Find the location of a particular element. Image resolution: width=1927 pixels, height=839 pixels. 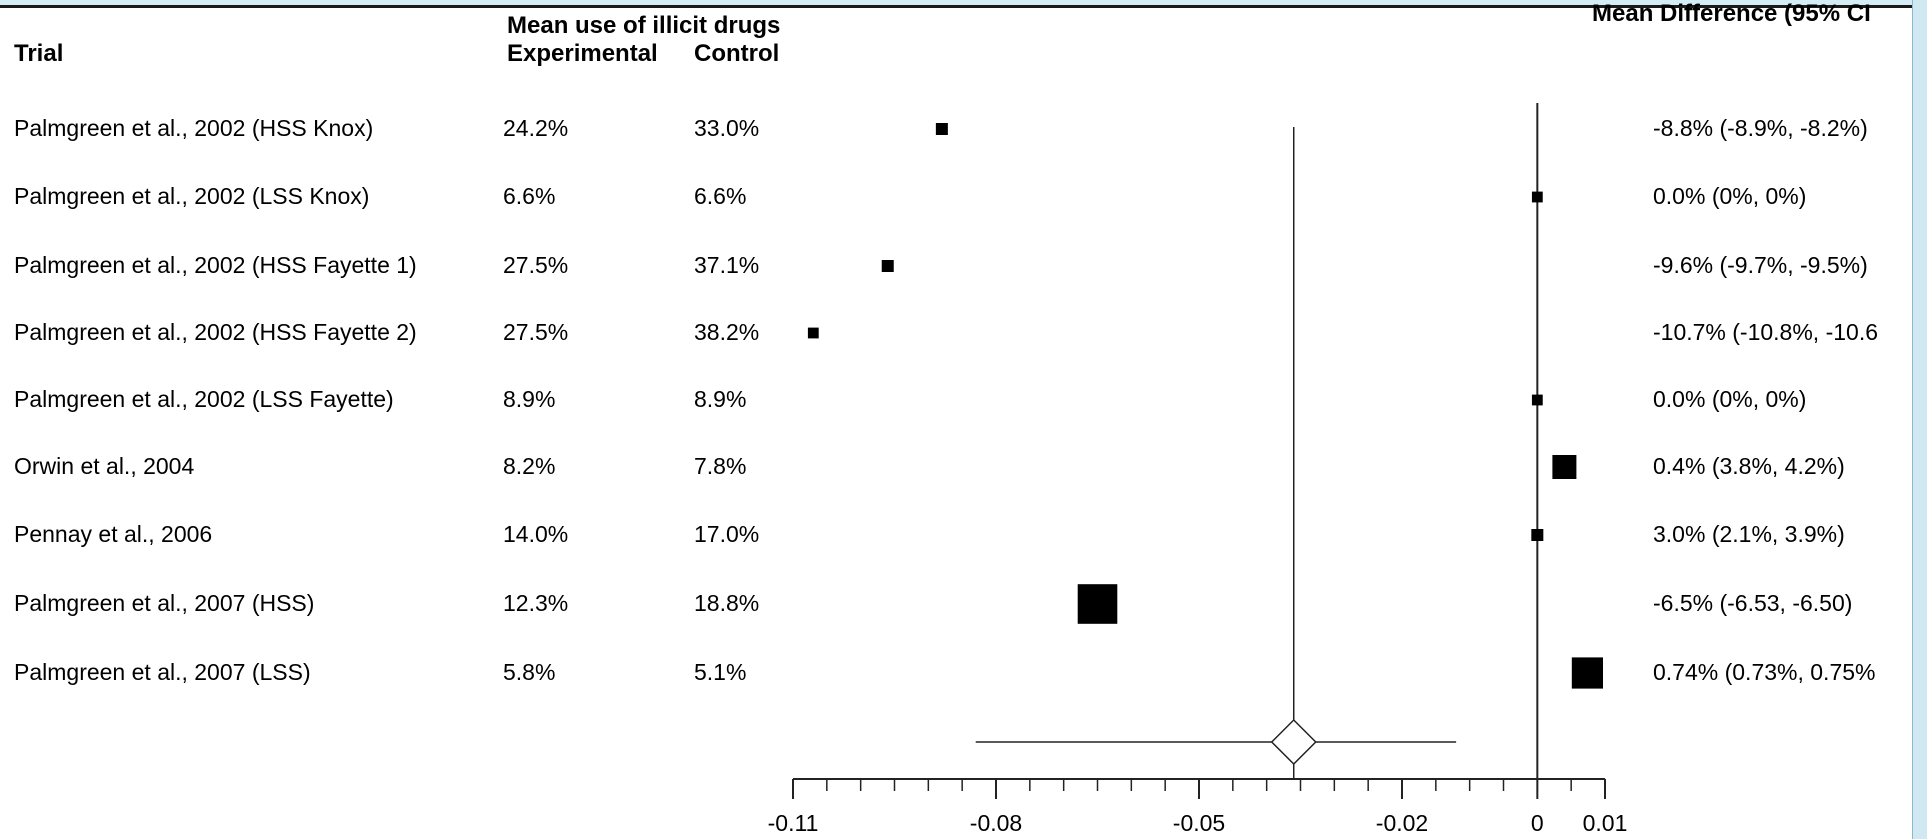

pooled-estimate-diamond is located at coordinates (1293, 742).